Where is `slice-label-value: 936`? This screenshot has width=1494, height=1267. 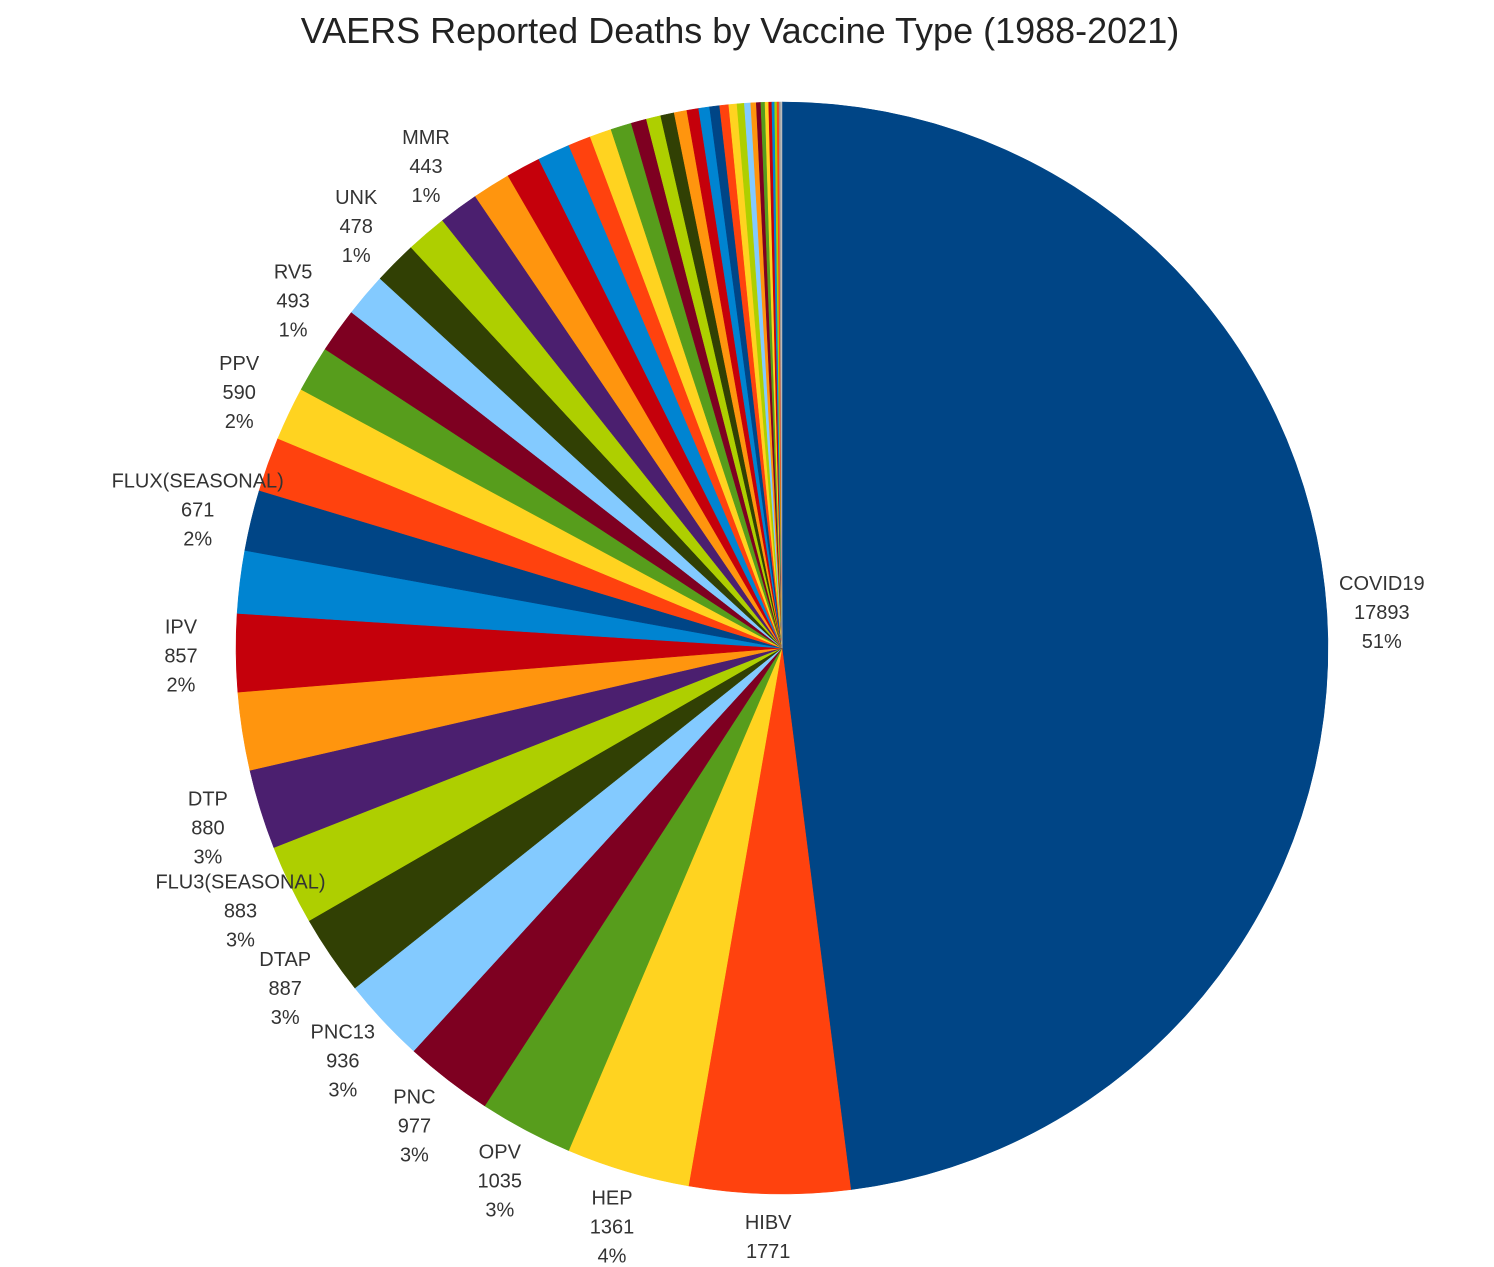 slice-label-value: 936 is located at coordinates (342, 1061).